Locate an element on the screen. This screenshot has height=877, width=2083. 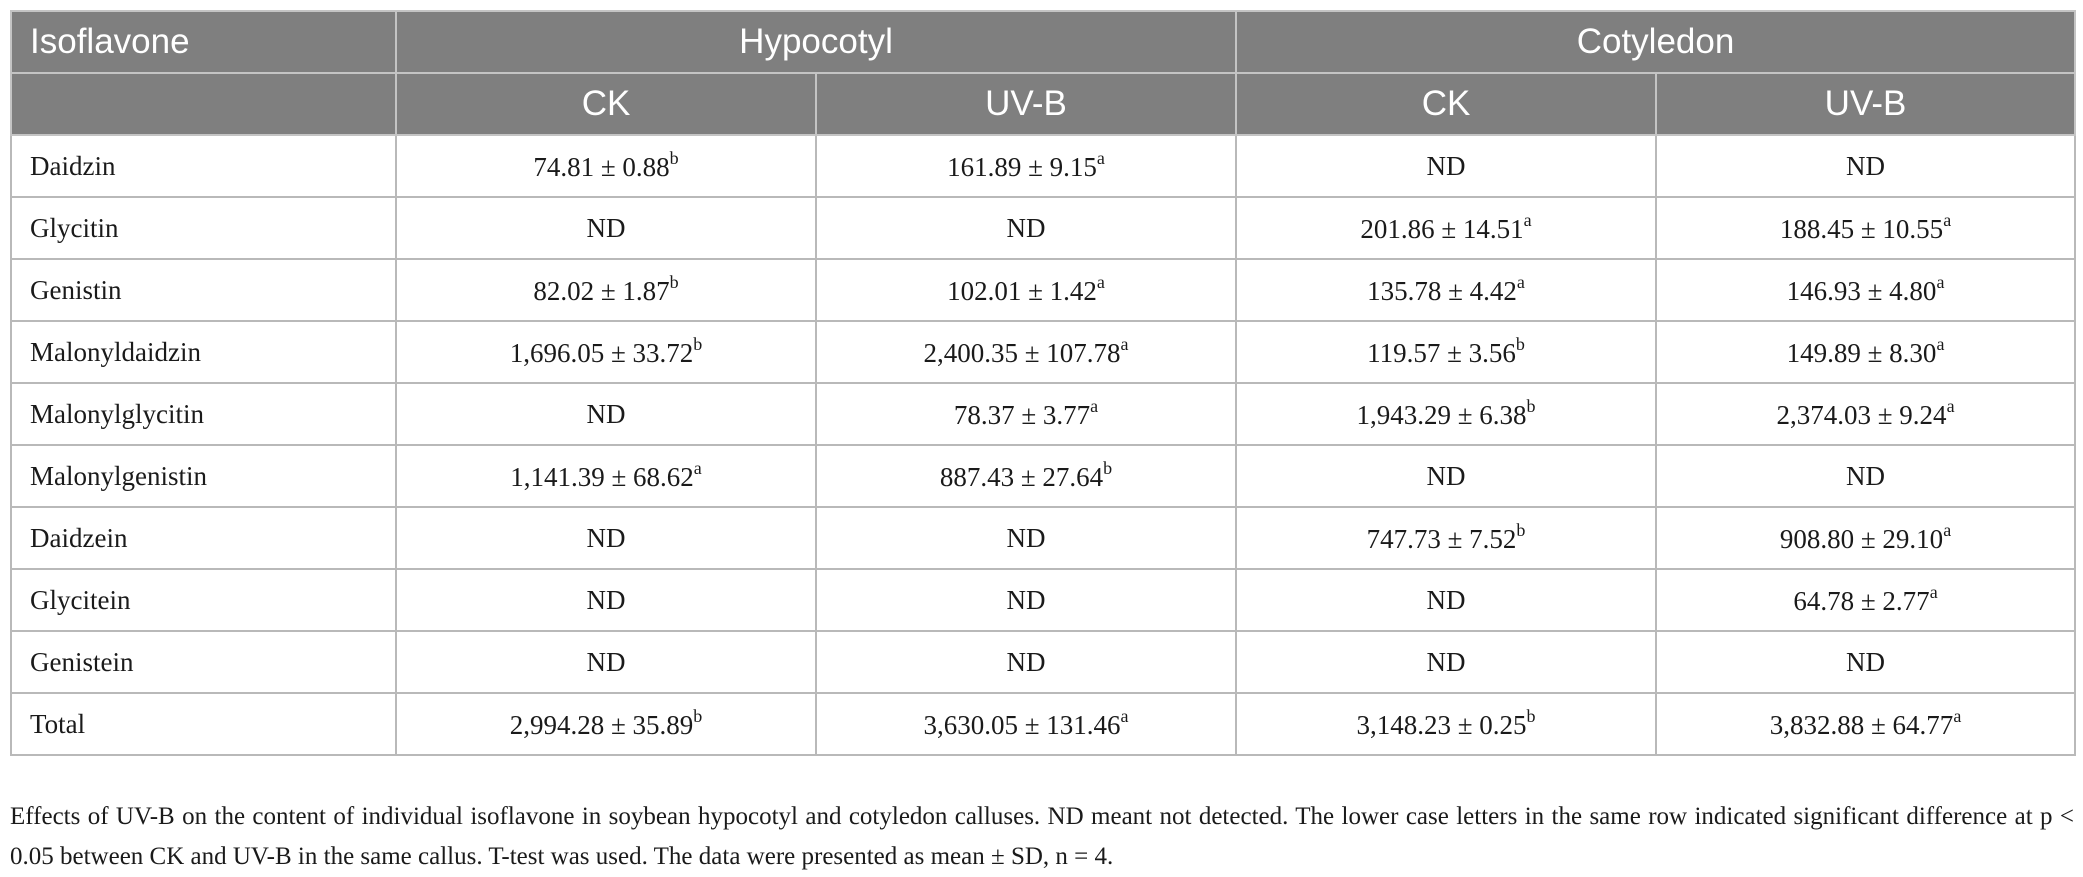
cell-cotyledon-ck: 1,943.29 ± 6.38b is located at coordinates (1446, 414).